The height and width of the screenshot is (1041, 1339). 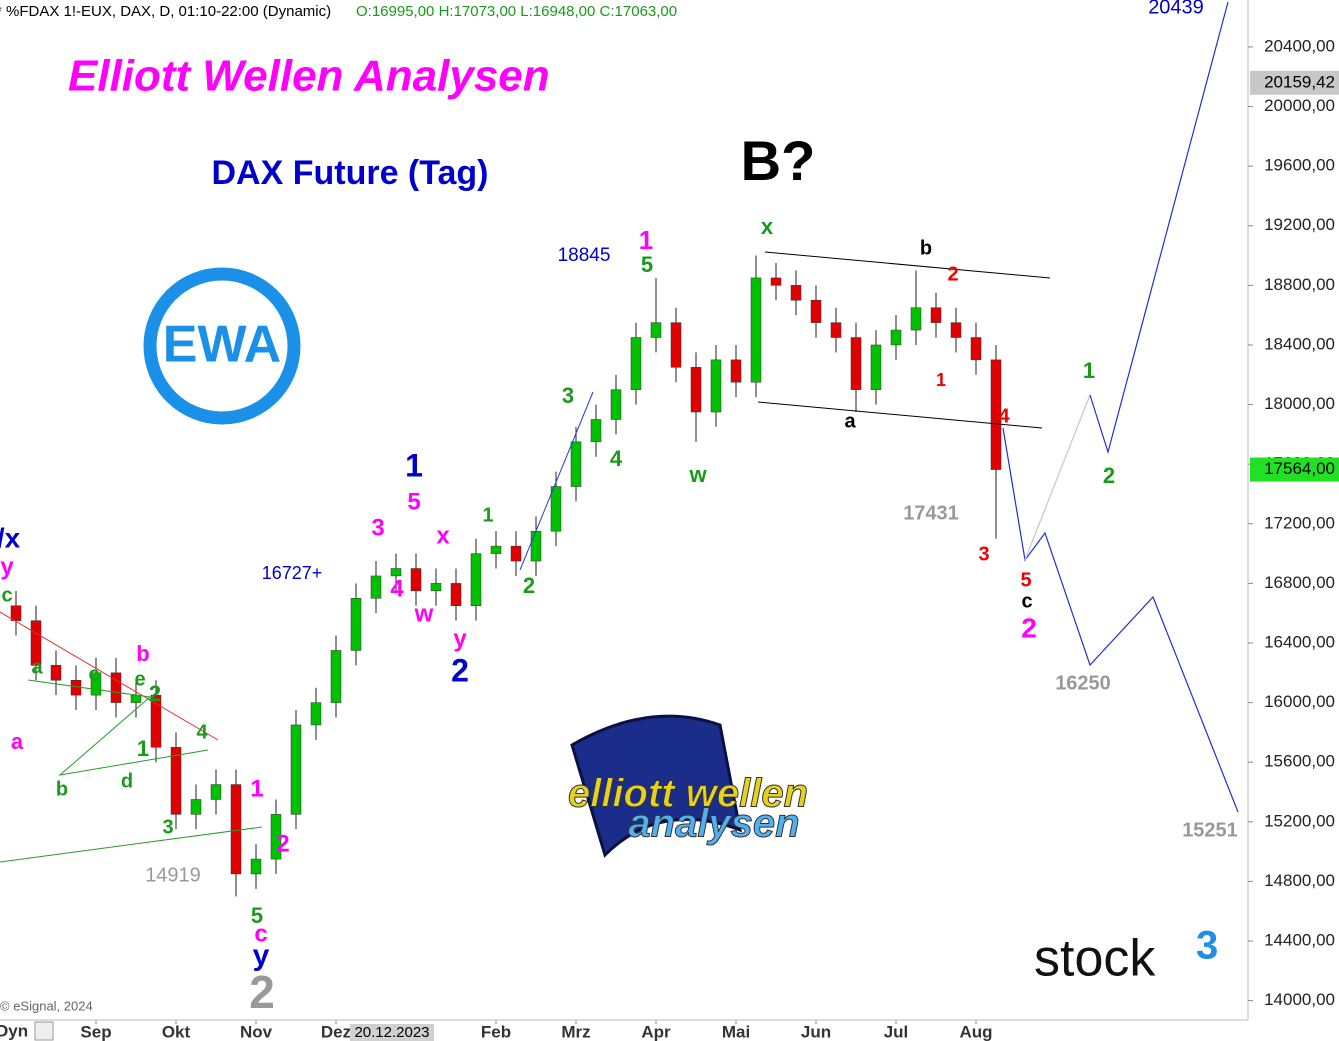 What do you see at coordinates (14, 1030) in the screenshot?
I see `interval: Dyn` at bounding box center [14, 1030].